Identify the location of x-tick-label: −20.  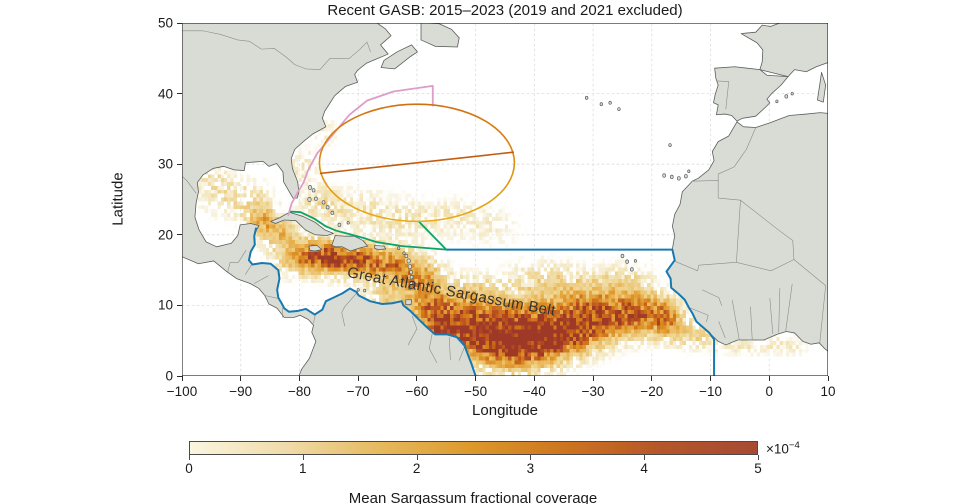
(652, 391).